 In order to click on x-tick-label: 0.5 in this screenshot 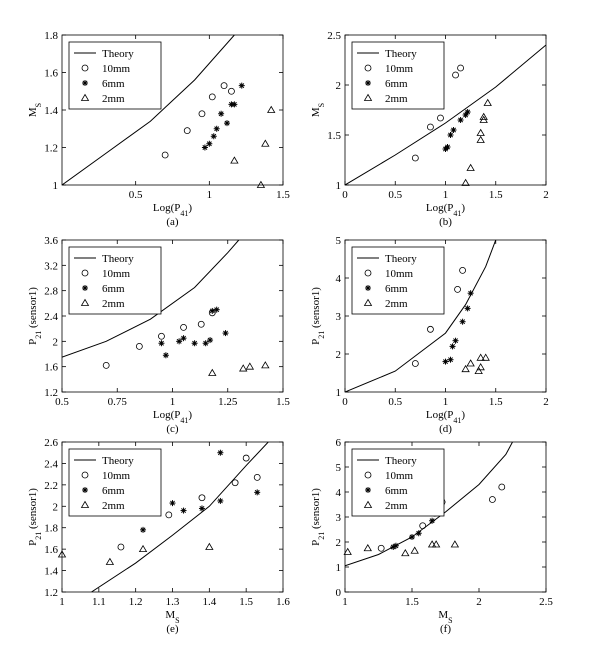, I will do `click(62, 402)`.